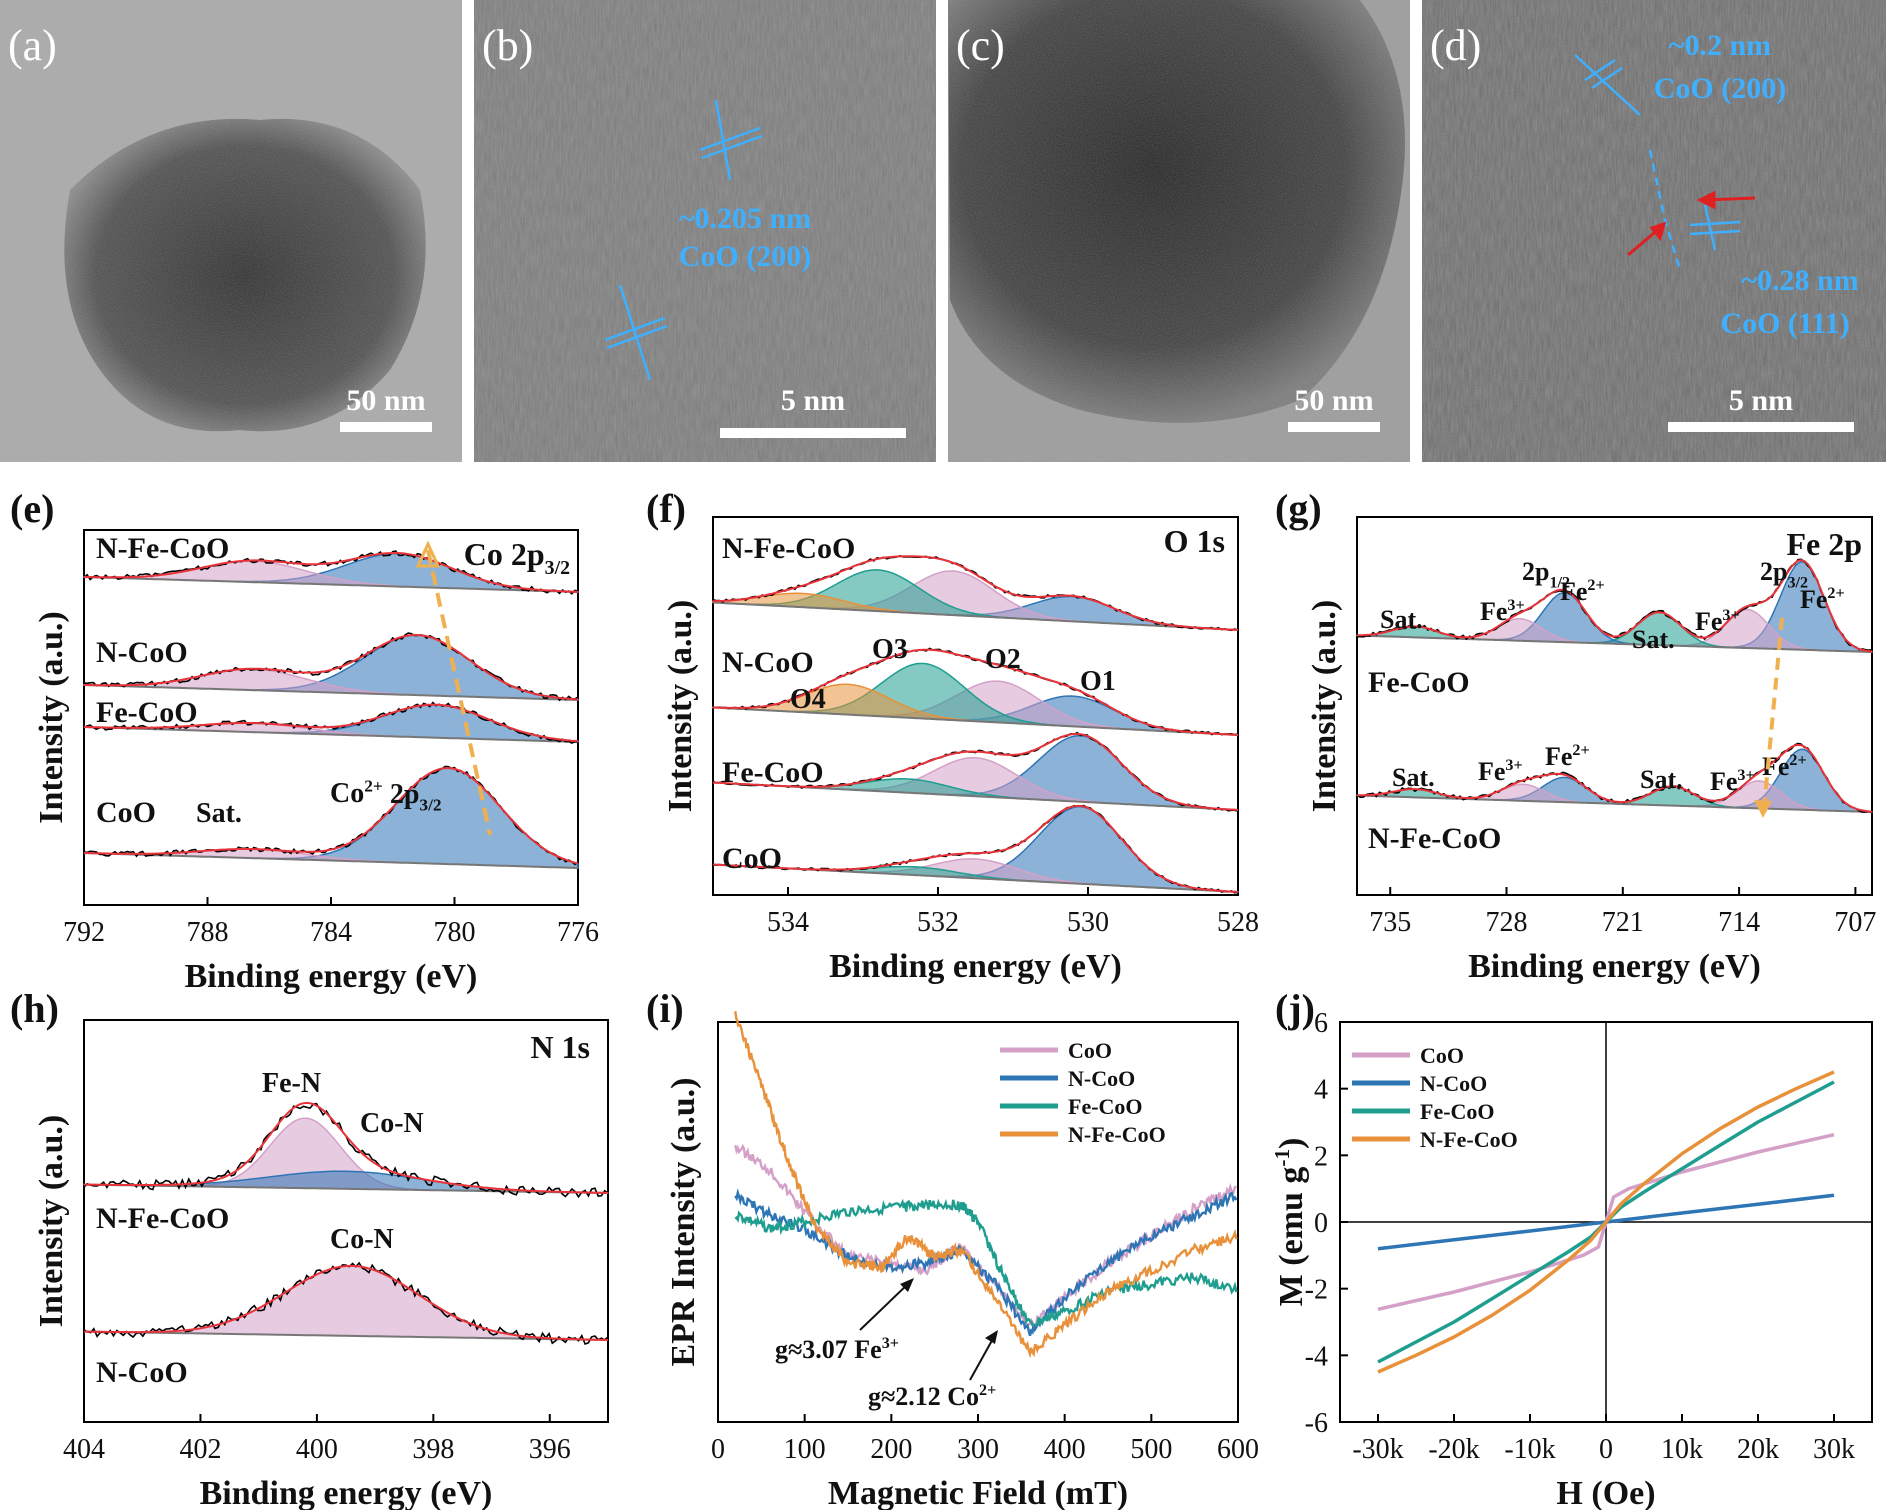 Image resolution: width=1886 pixels, height=1510 pixels. What do you see at coordinates (1298, 508) in the screenshot?
I see `panel-label: (g)` at bounding box center [1298, 508].